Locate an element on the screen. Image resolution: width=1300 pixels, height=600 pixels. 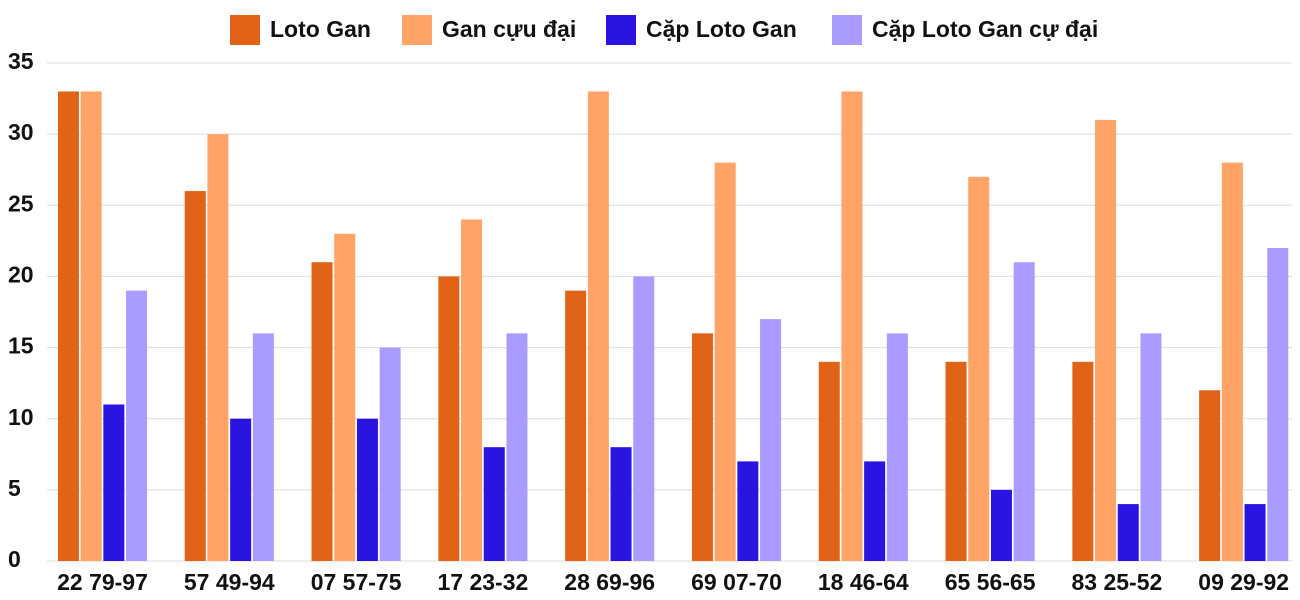
x-tick-label: 65 56-65 is located at coordinates (990, 582).